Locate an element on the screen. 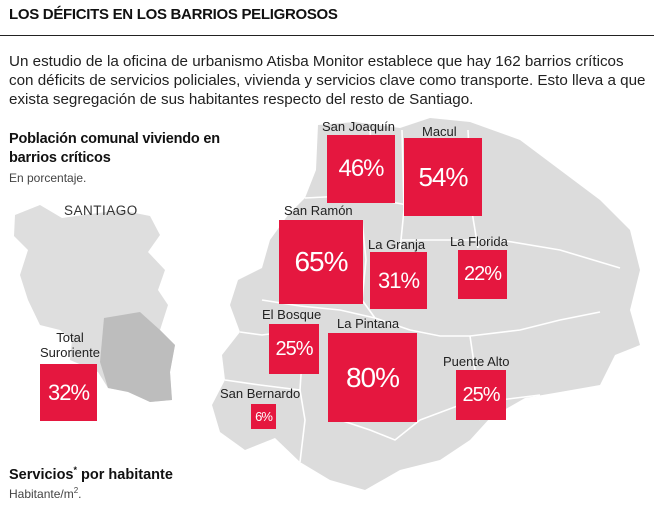 The width and height of the screenshot is (654, 506). comuna-box-la-granja is located at coordinates (398, 280).